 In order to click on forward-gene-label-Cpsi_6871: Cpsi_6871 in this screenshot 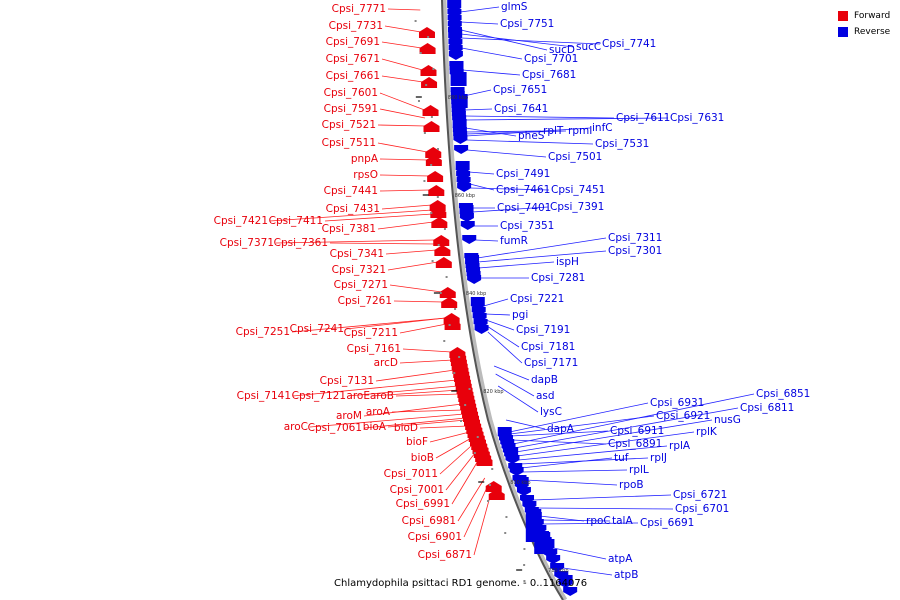, I will do `click(445, 555)`.